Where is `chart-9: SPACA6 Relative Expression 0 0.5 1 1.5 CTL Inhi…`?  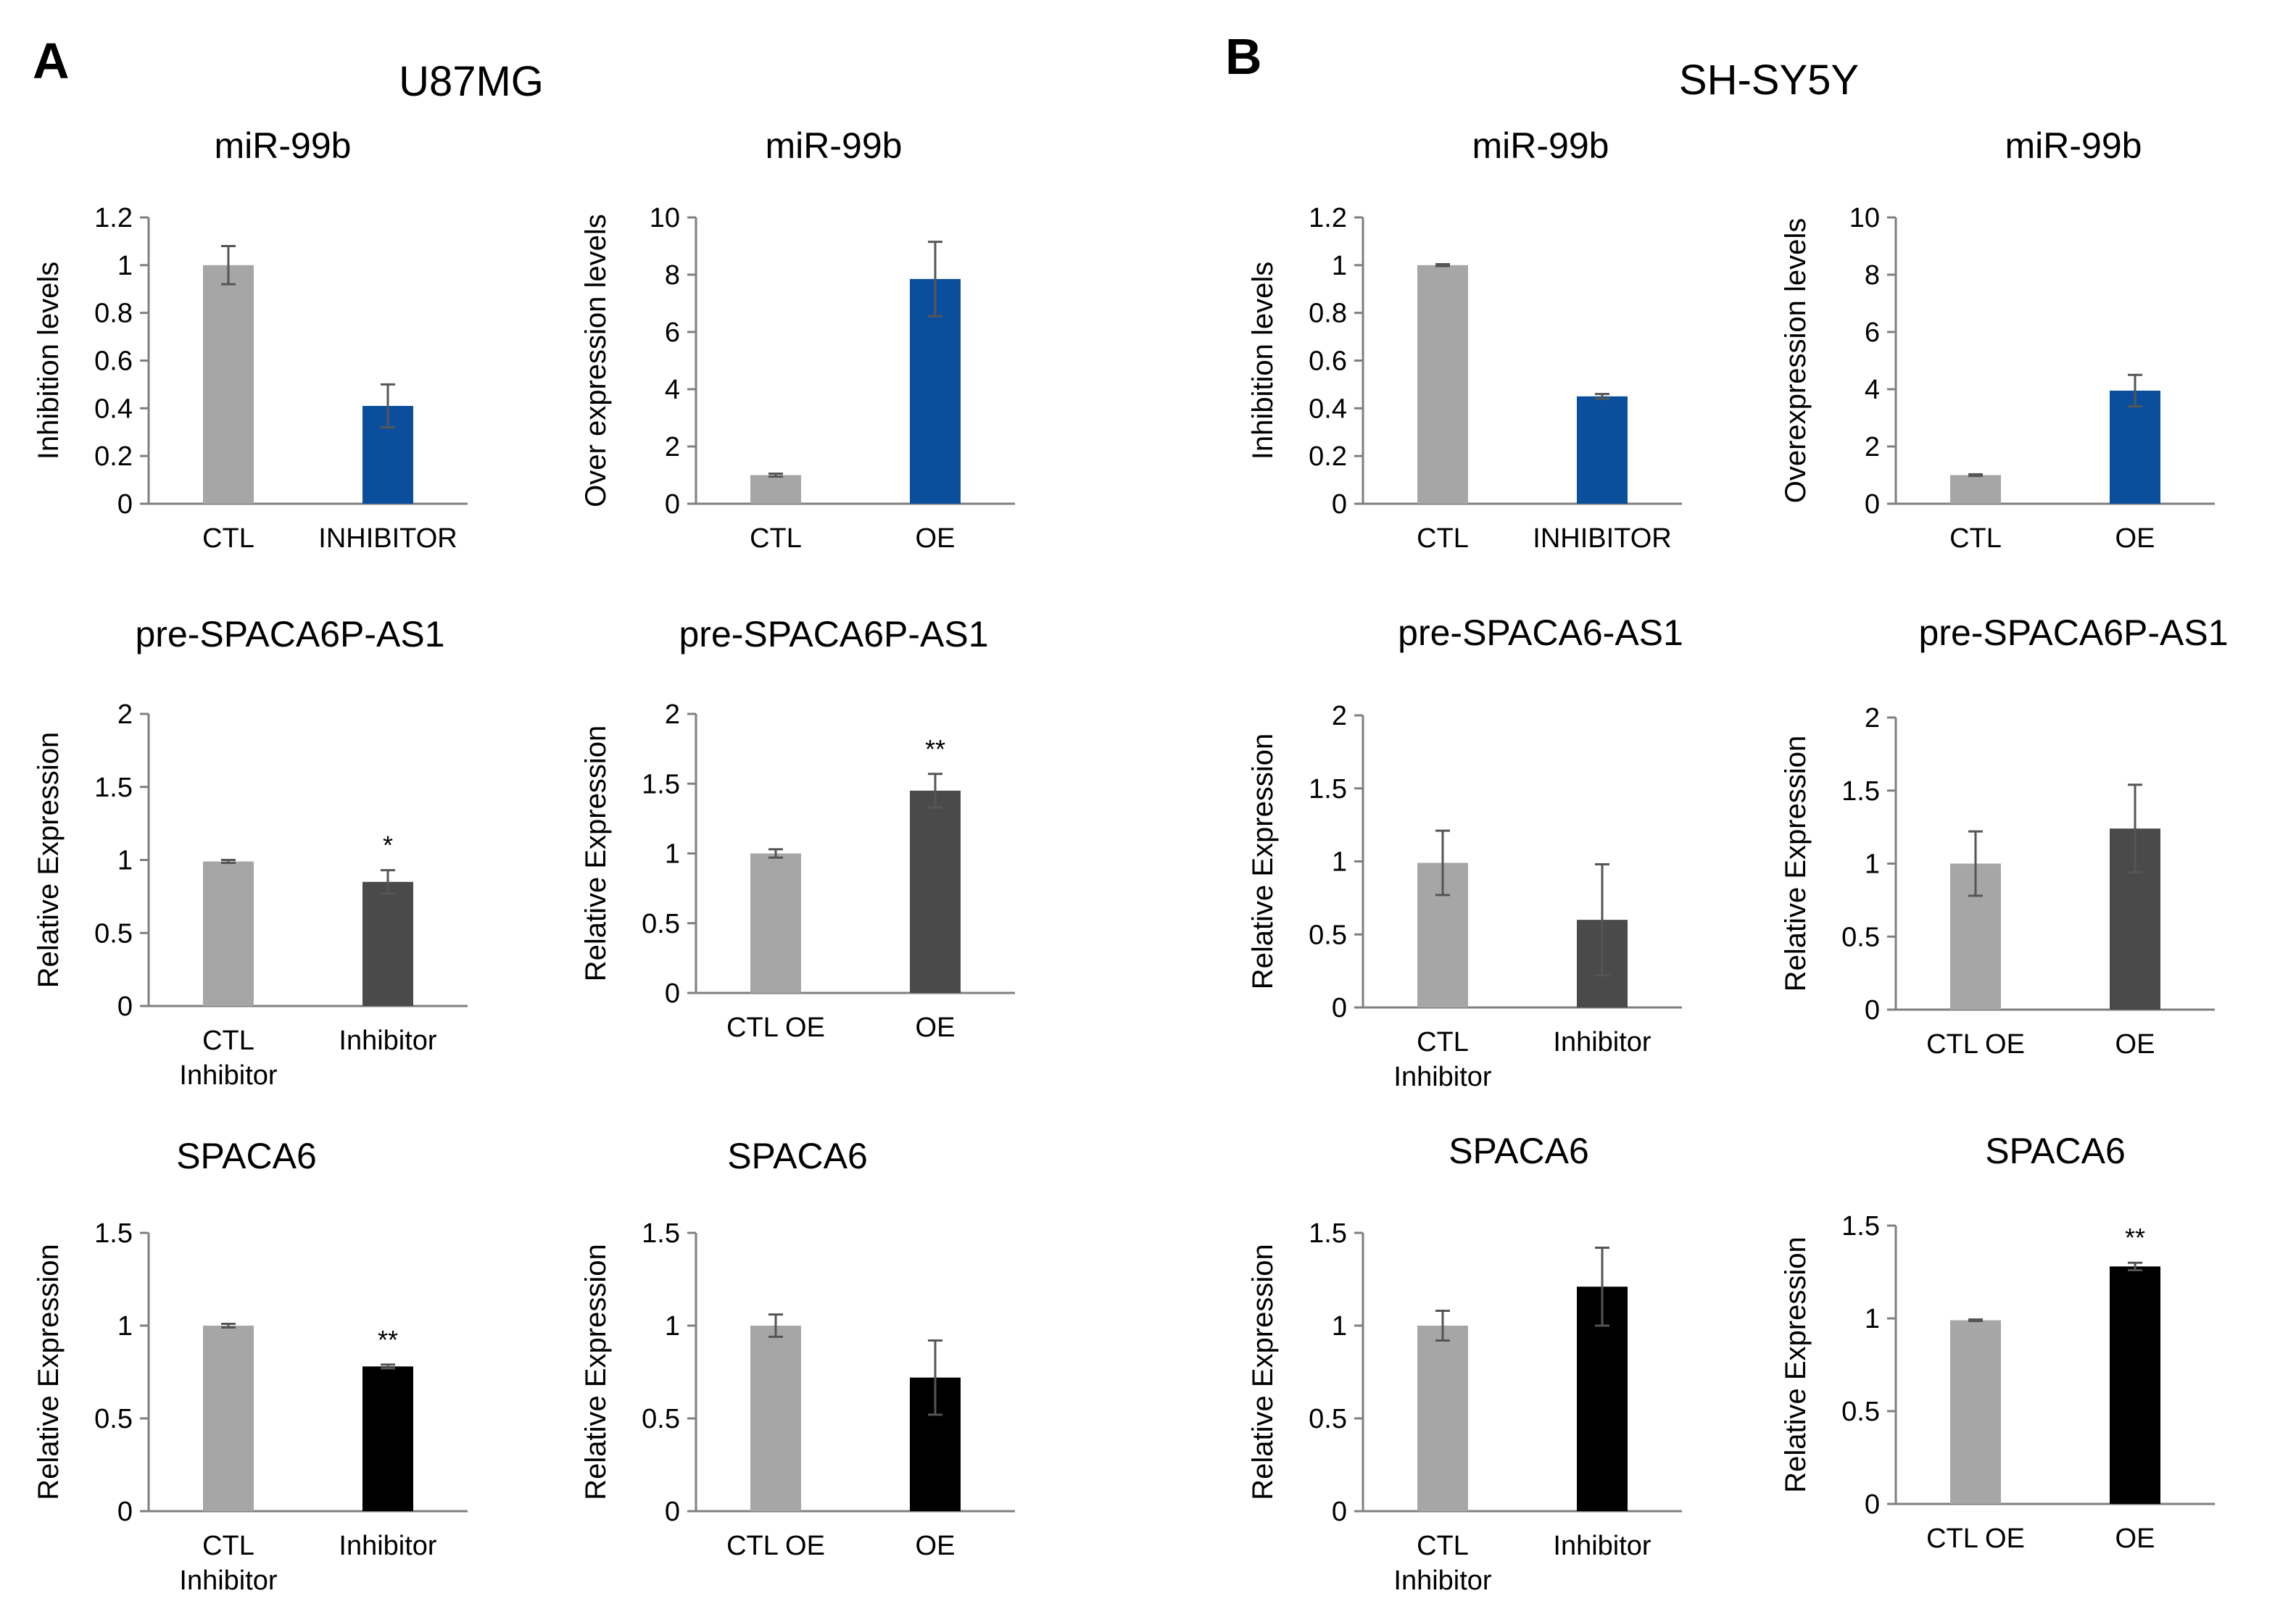 chart-9: SPACA6 Relative Expression 0 0.5 1 1.5 CTL Inhi… is located at coordinates (250, 1366).